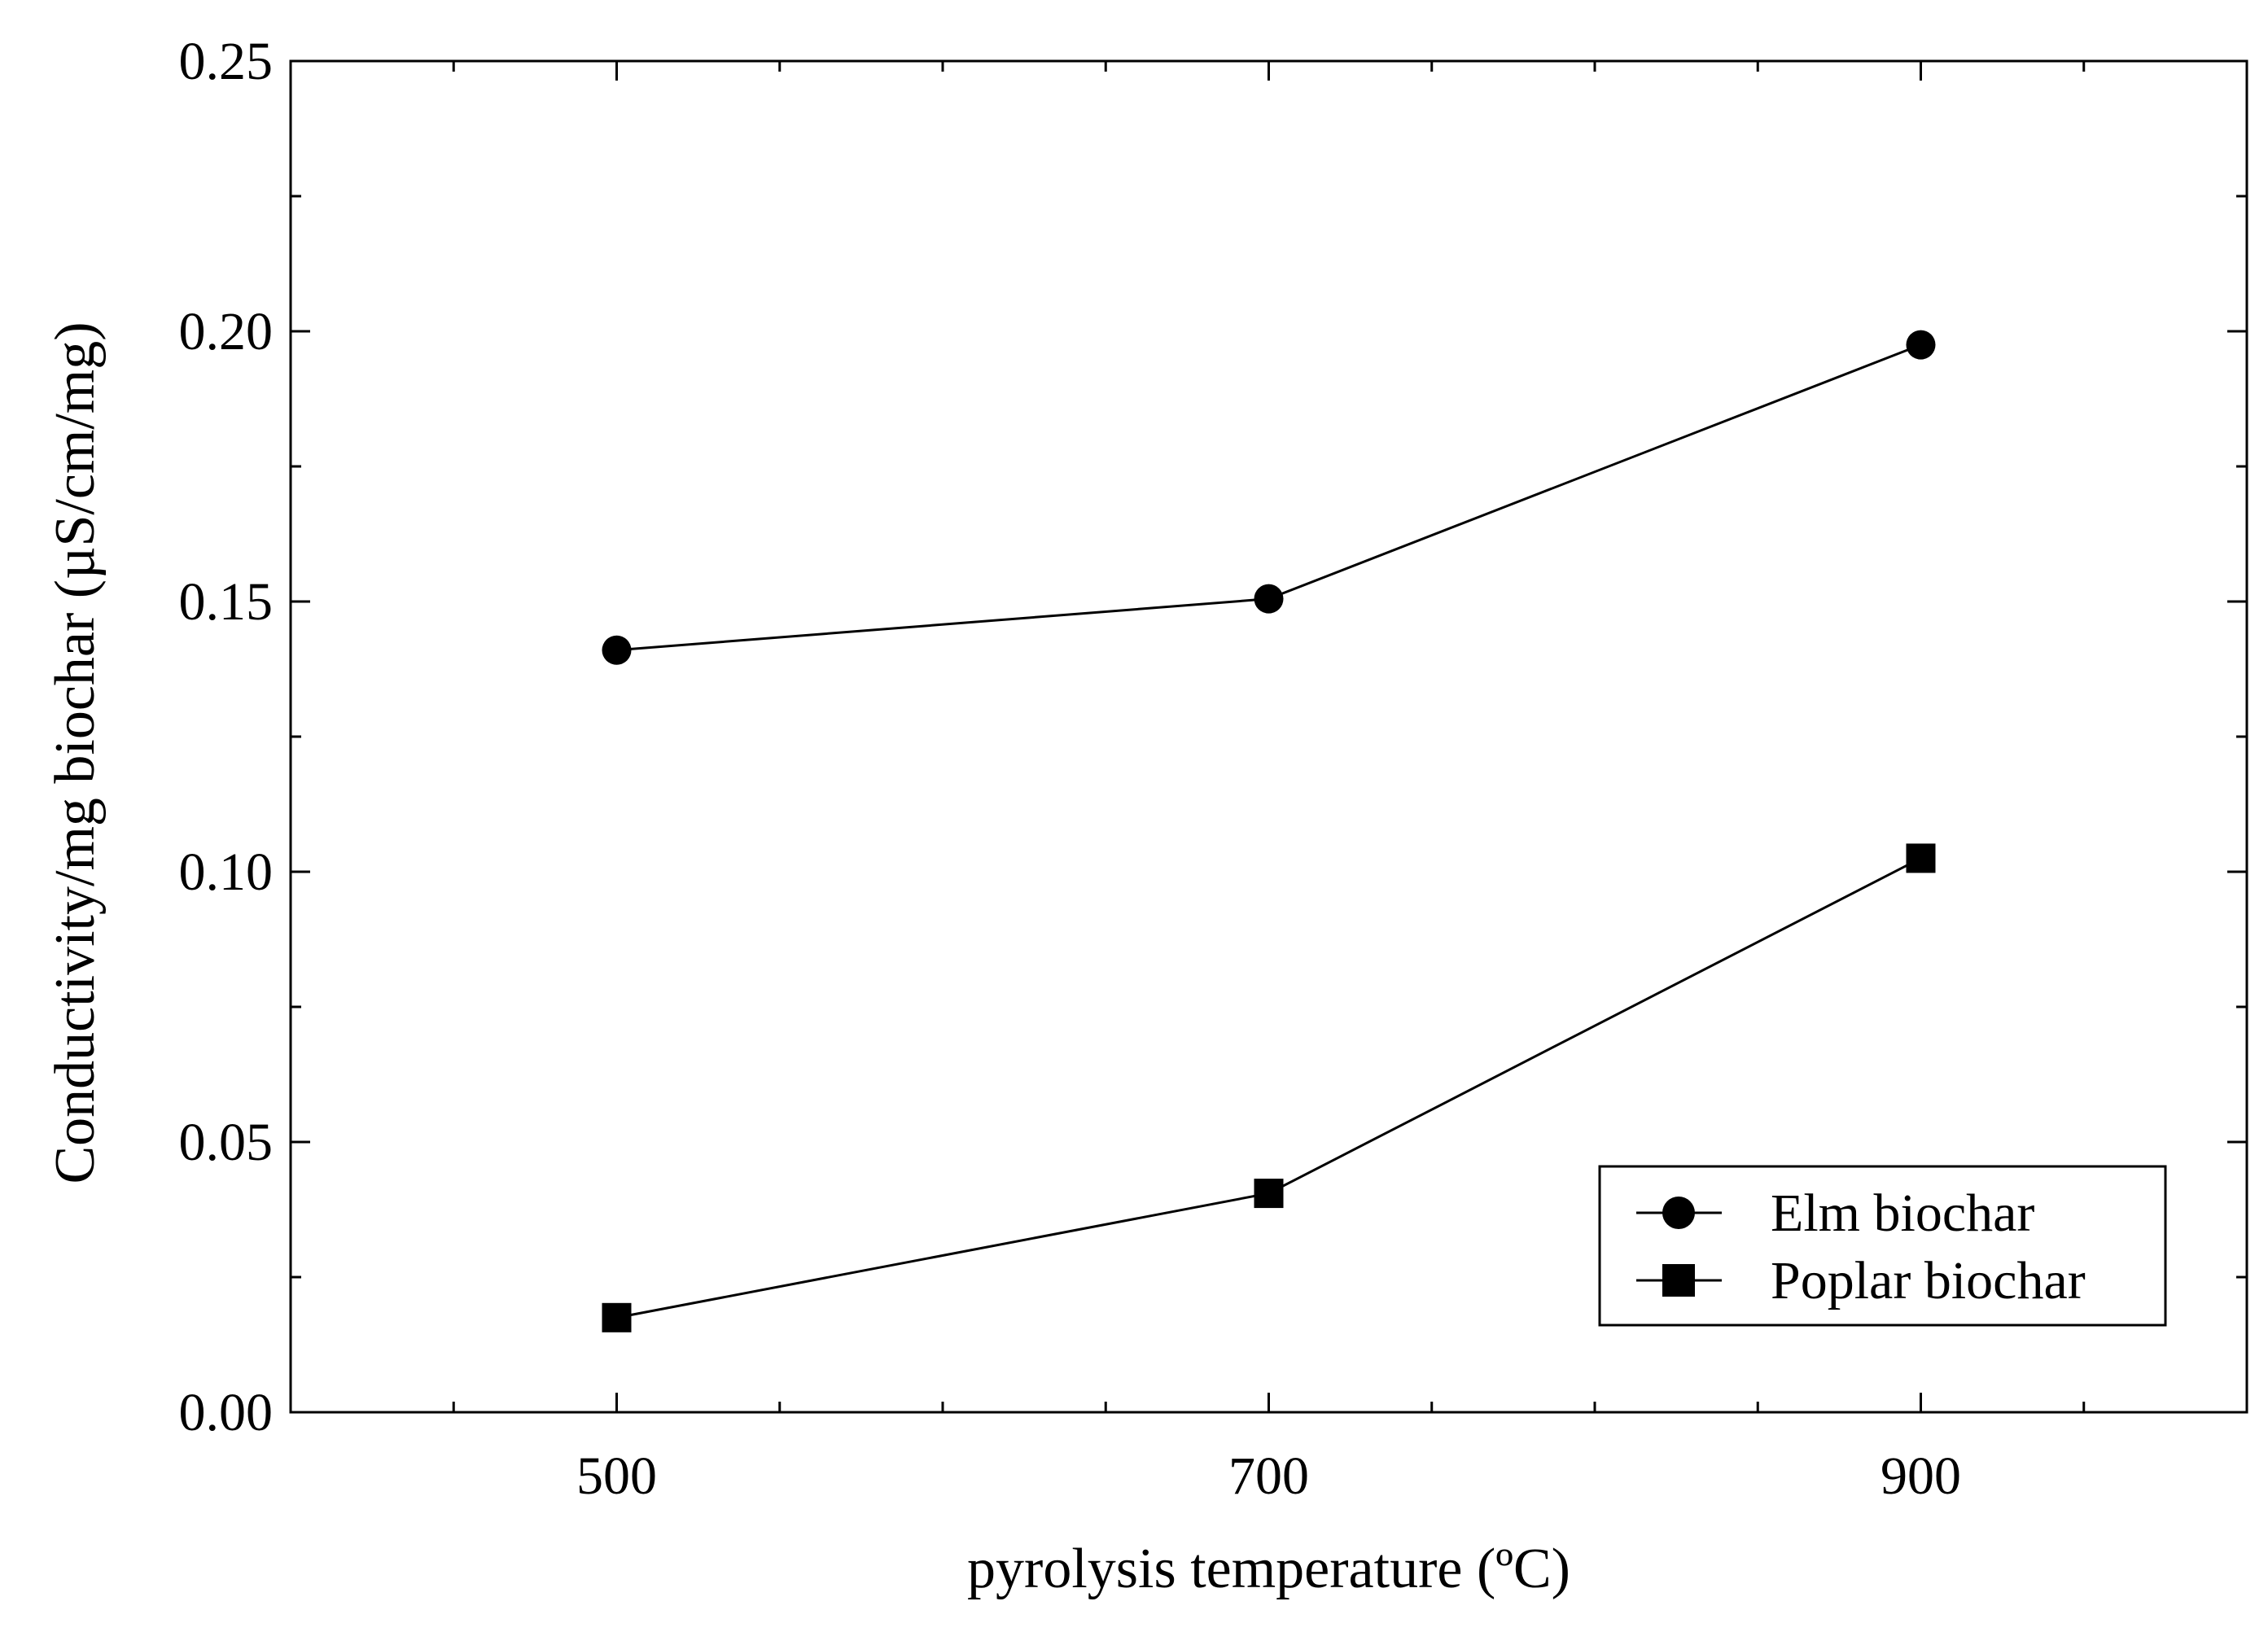 The width and height of the screenshot is (2268, 1632). Describe the element at coordinates (1928, 1280) in the screenshot. I see `legend-label-poplar: Poplar biochar` at that location.